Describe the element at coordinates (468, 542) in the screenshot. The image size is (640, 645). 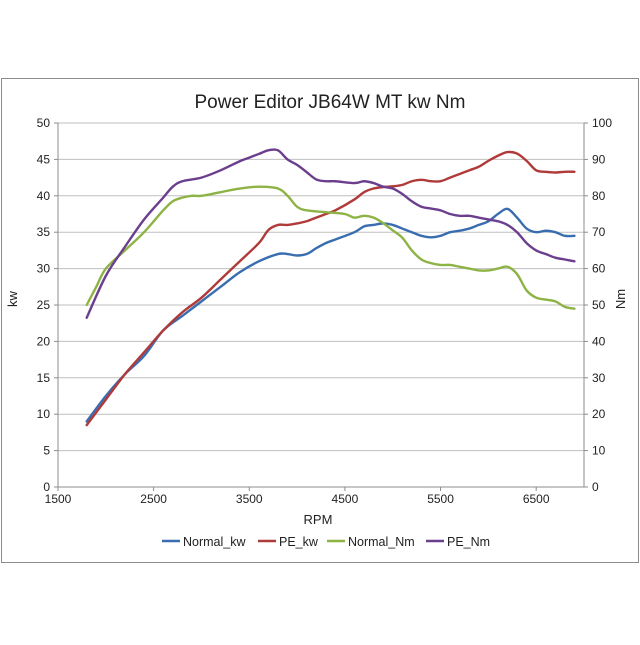
I see `legend-label-pe-nm: PE_Nm` at that location.